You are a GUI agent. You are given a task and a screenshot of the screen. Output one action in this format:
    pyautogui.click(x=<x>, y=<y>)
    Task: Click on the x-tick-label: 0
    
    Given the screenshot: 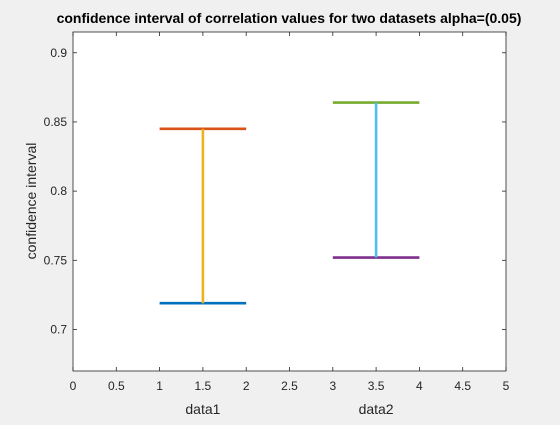 What is the action you would take?
    pyautogui.click(x=73, y=386)
    